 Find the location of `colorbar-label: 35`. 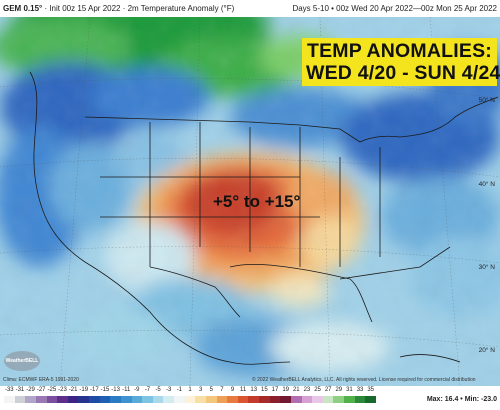

colorbar-label: 35 is located at coordinates (371, 390).